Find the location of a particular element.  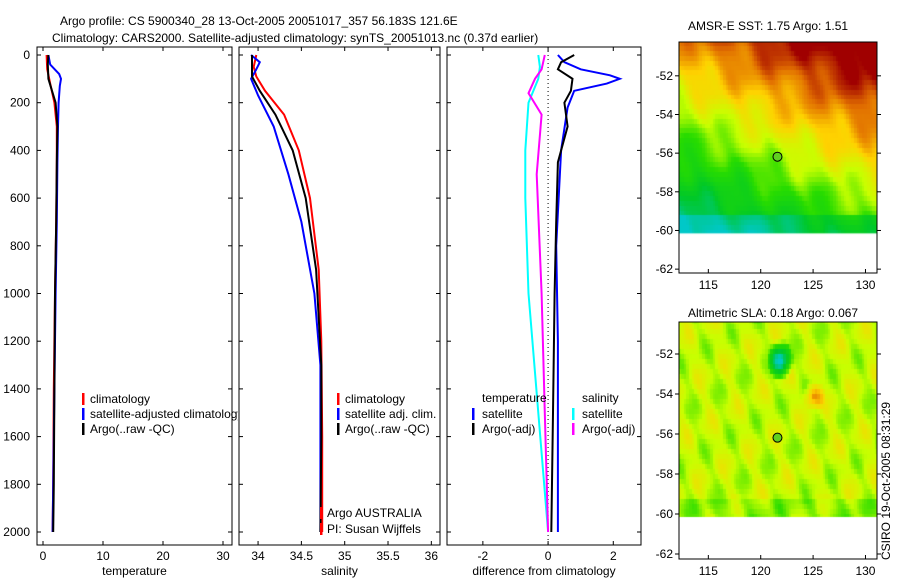

x-axis-label: salinity is located at coordinates (339, 571).